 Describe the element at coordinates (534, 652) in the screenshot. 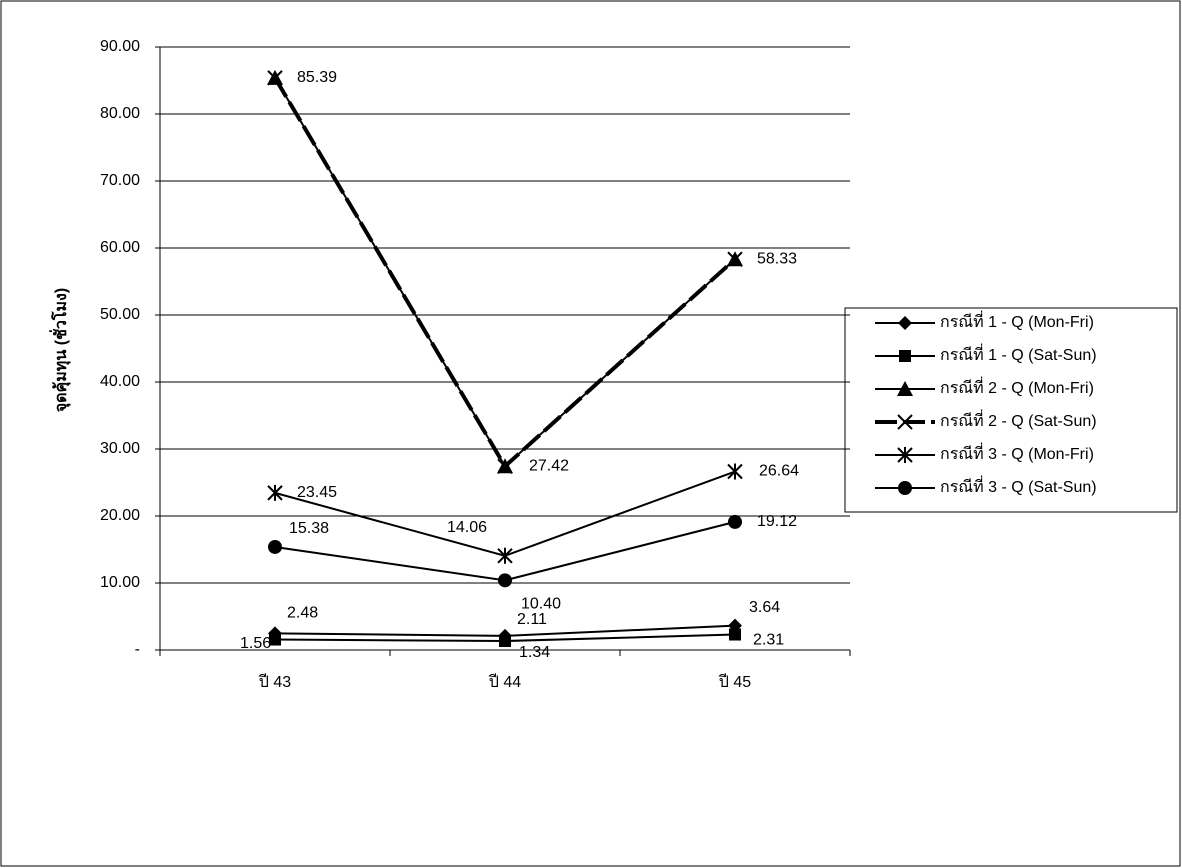

I see `data-label: 1.34` at that location.